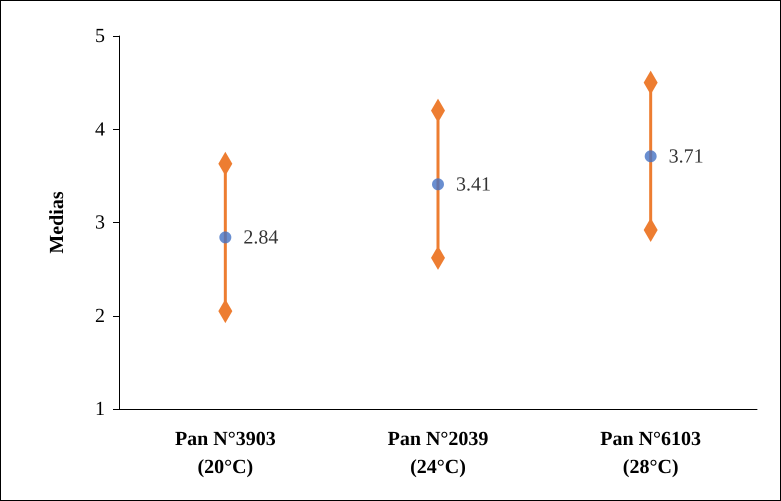 Image resolution: width=781 pixels, height=501 pixels. What do you see at coordinates (438, 453) in the screenshot?
I see `x-tick-label: Pan N°2039 (24°C)` at bounding box center [438, 453].